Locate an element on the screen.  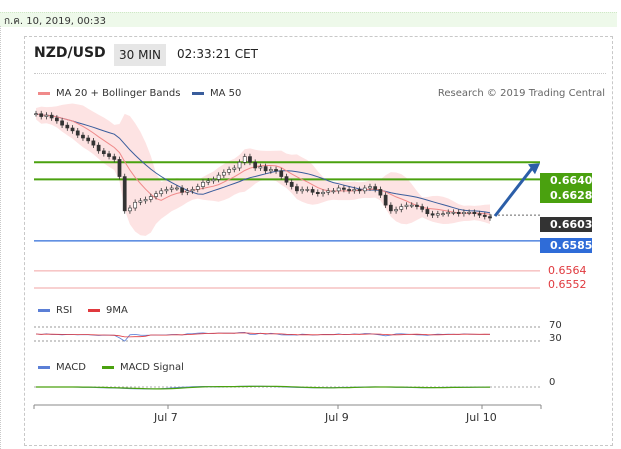
pair-title: NZD/USD is located at coordinates (70, 53).